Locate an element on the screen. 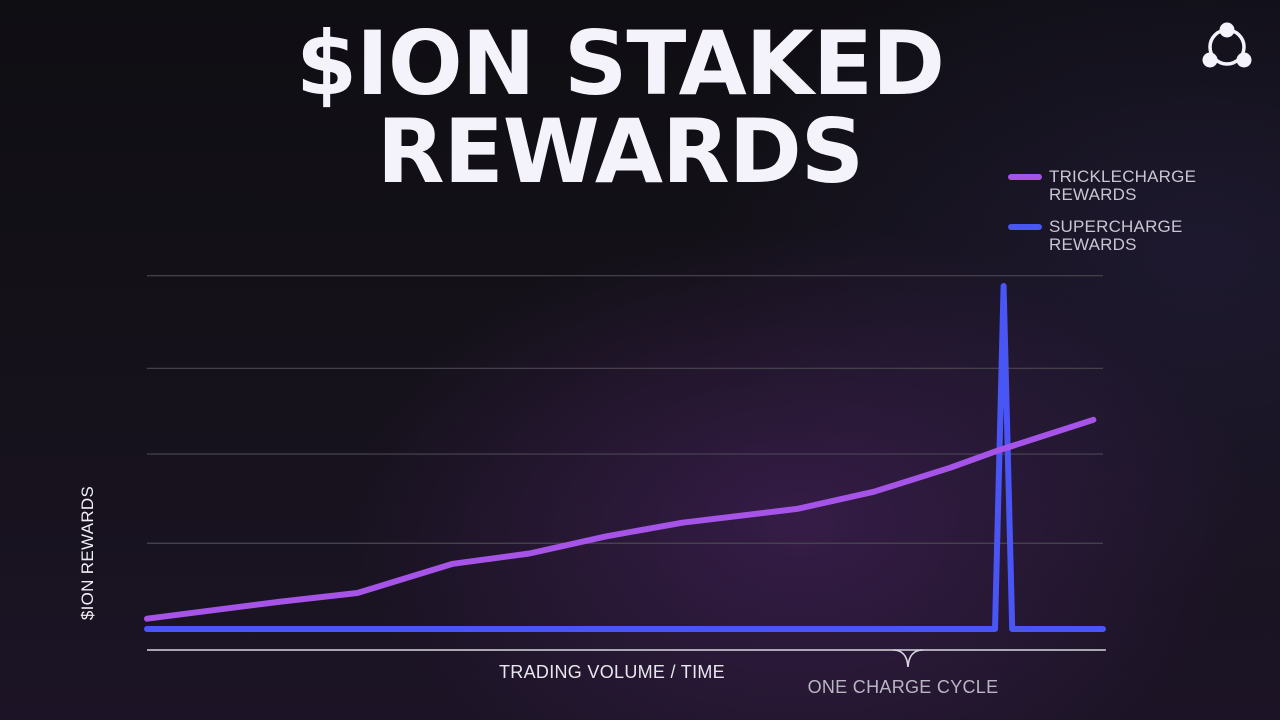 This screenshot has width=1280, height=720. legend-item-supercharge: SUPERCHARGE REWARDS is located at coordinates (1133, 236).